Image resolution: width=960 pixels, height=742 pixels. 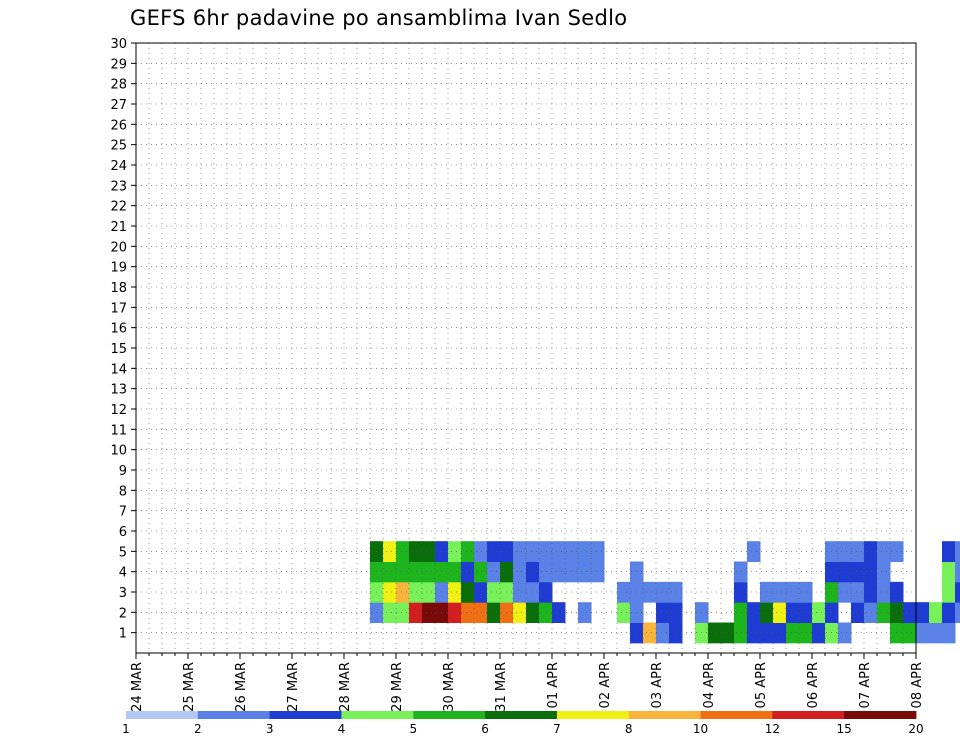 What do you see at coordinates (553, 685) in the screenshot?
I see `x-tick-label: 01 APR` at bounding box center [553, 685].